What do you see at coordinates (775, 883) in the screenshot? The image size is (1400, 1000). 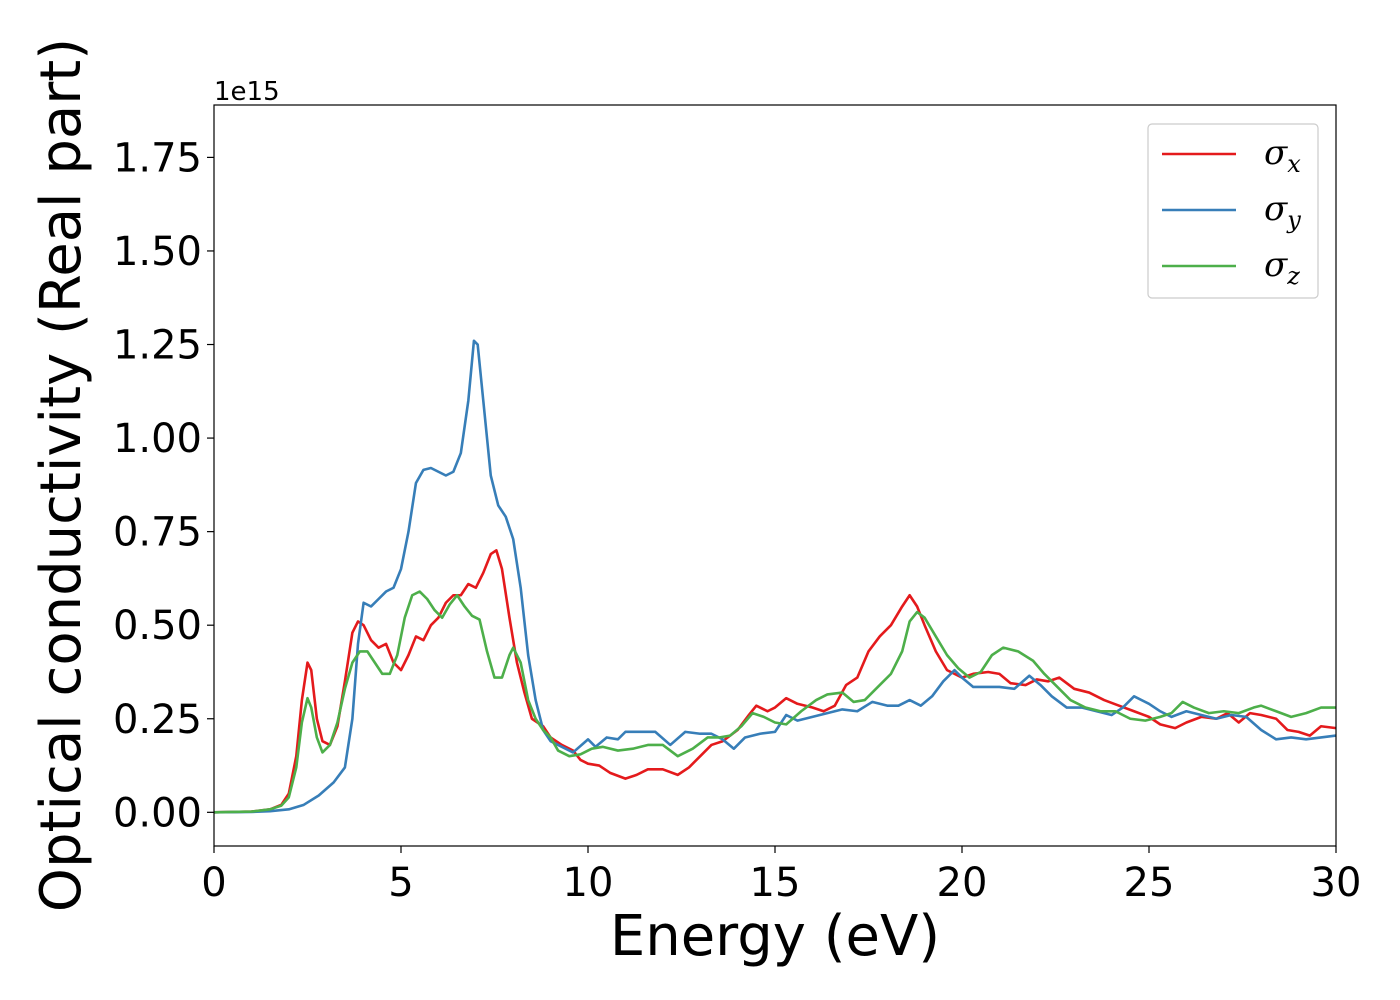 I see `x-tick-label: 15` at bounding box center [775, 883].